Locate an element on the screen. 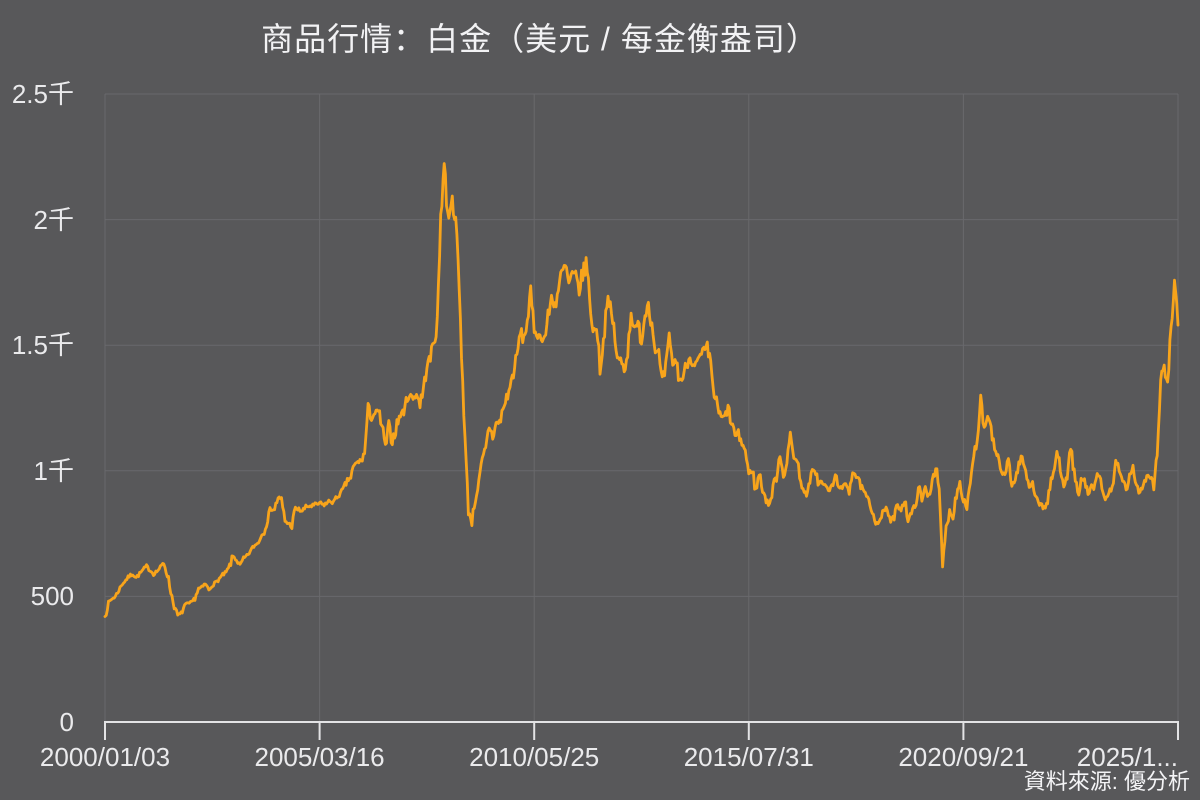  y-axis-tick-label: 1千 is located at coordinates (53, 470).